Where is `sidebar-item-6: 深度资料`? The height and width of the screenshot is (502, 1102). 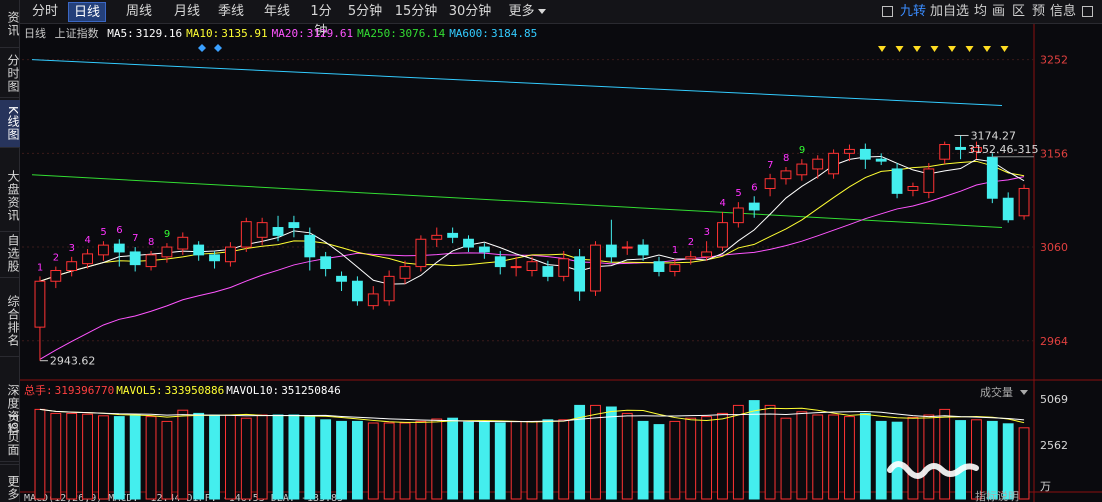 sidebar-item-6: 深度资料 is located at coordinates (10, 410).